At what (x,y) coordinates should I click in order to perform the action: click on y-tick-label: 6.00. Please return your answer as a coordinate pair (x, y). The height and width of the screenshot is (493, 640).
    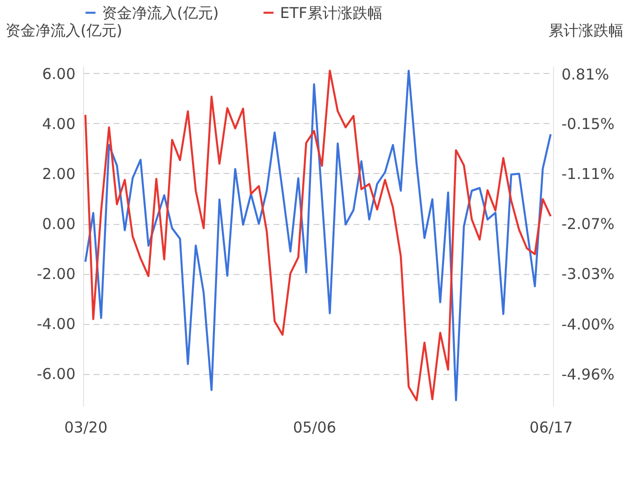
    Looking at the image, I should click on (59, 74).